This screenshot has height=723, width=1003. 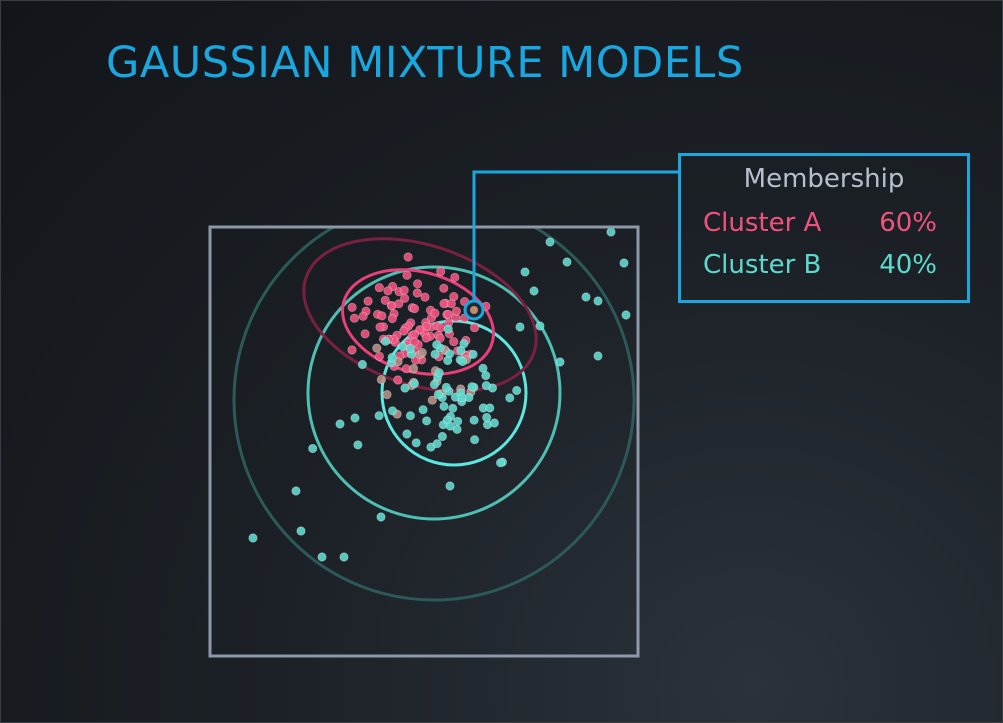 What do you see at coordinates (762, 265) in the screenshot?
I see `cluster-b-label: Cluster B` at bounding box center [762, 265].